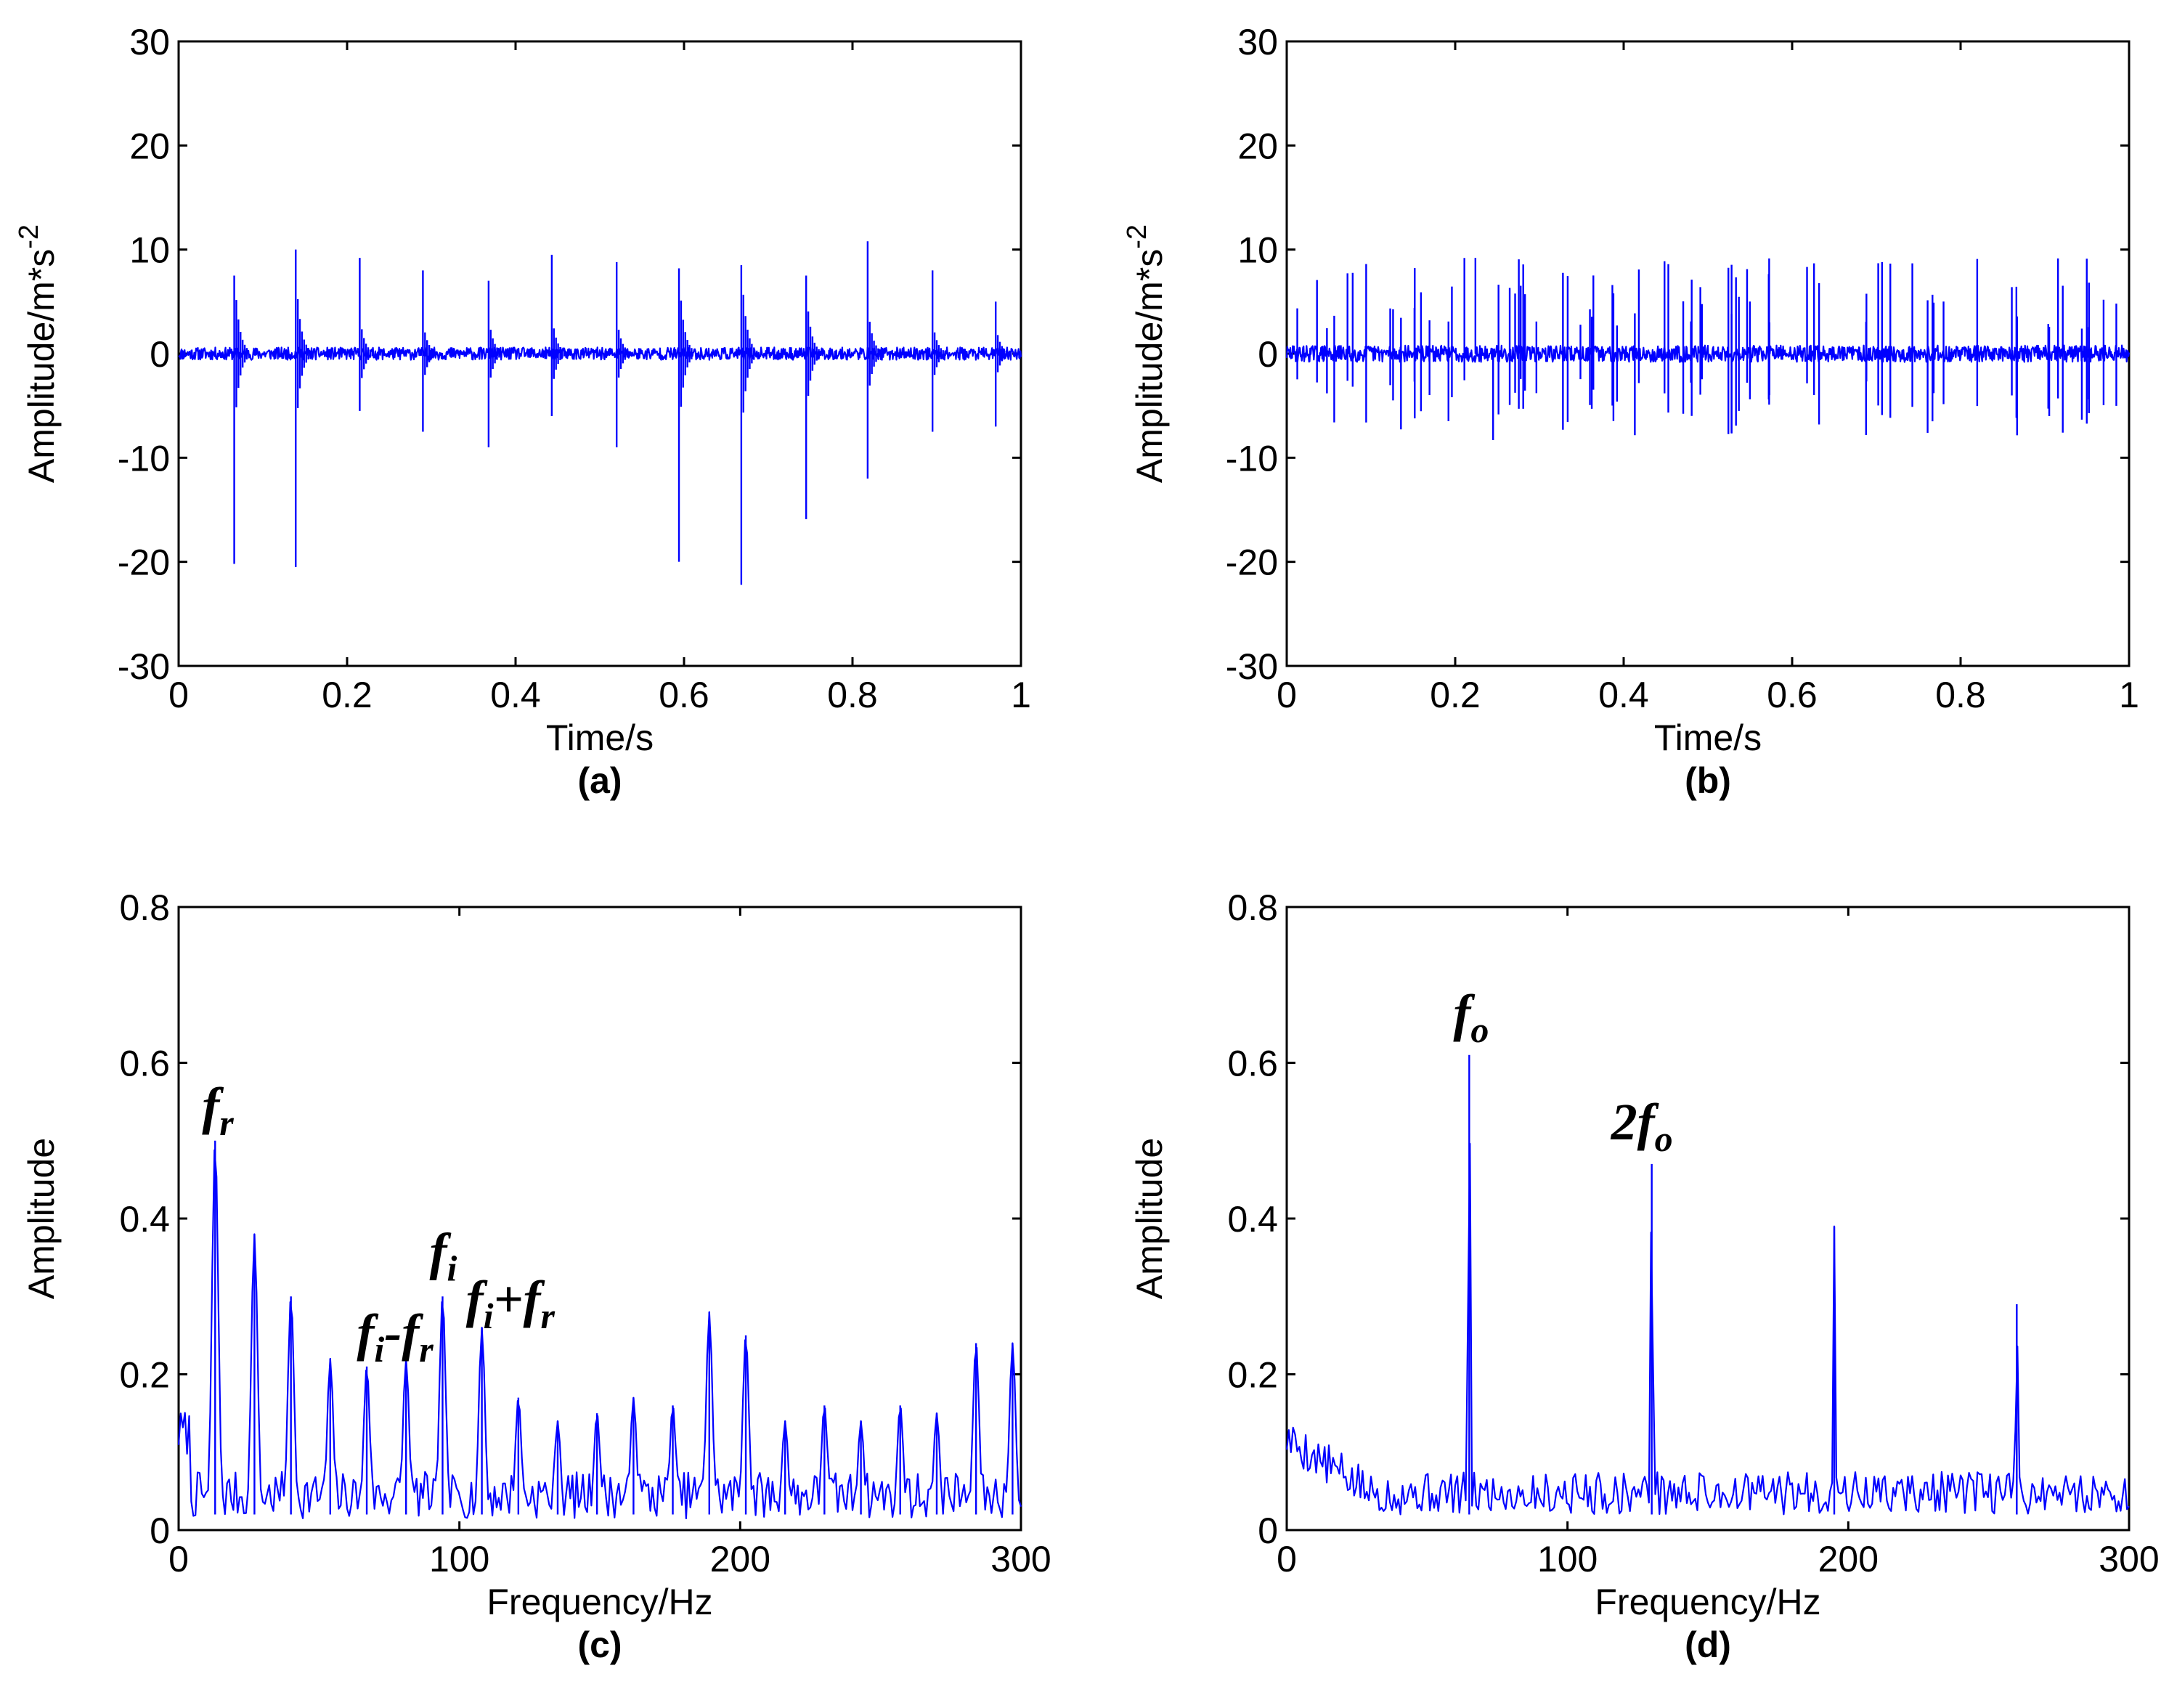 The height and width of the screenshot is (1708, 2169). What do you see at coordinates (443, 1255) in the screenshot?
I see `annotation-fi: fi` at bounding box center [443, 1255].